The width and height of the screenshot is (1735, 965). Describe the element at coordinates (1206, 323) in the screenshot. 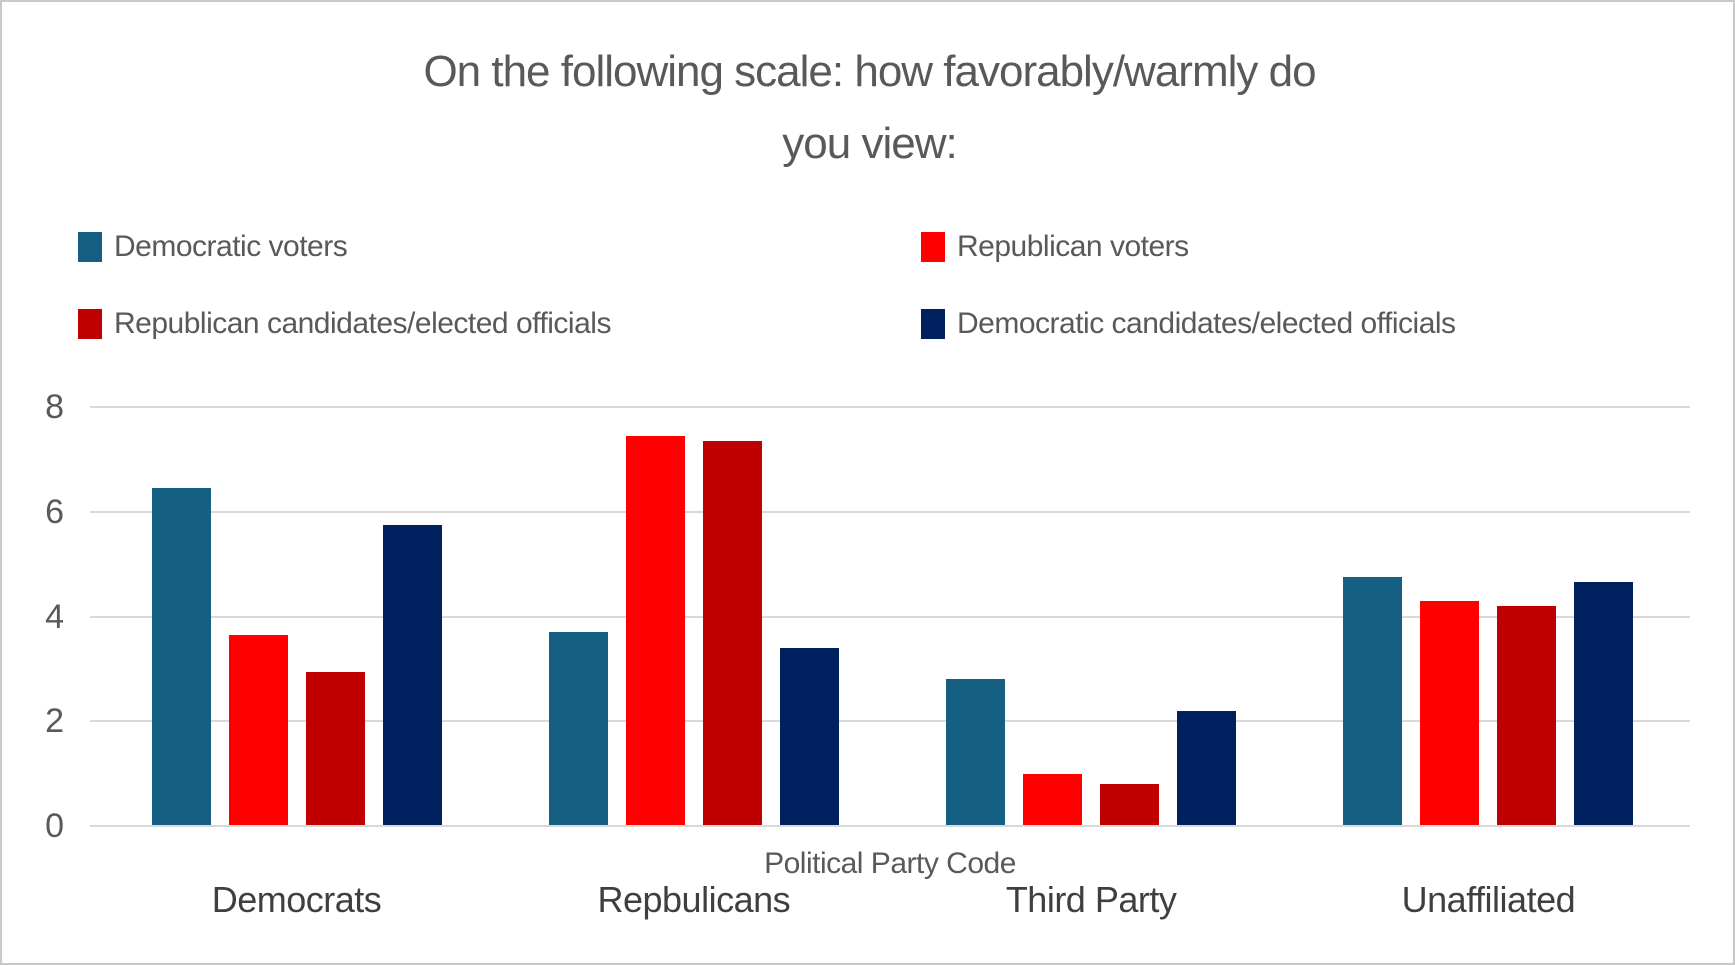

I see `legend-label: Democratic candidates/elected officials` at that location.